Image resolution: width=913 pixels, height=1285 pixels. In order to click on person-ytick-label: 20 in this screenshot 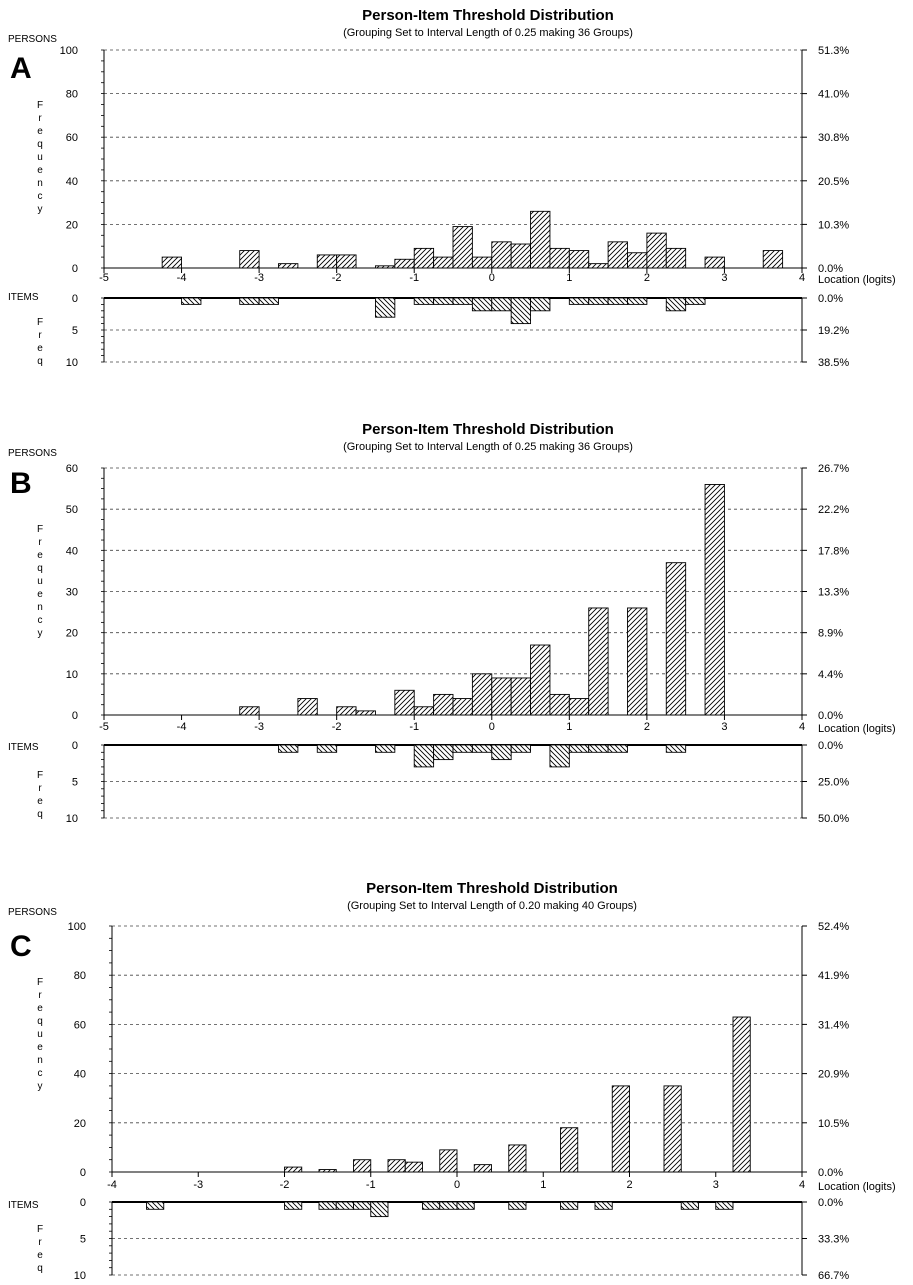, I will do `click(80, 1124)`.